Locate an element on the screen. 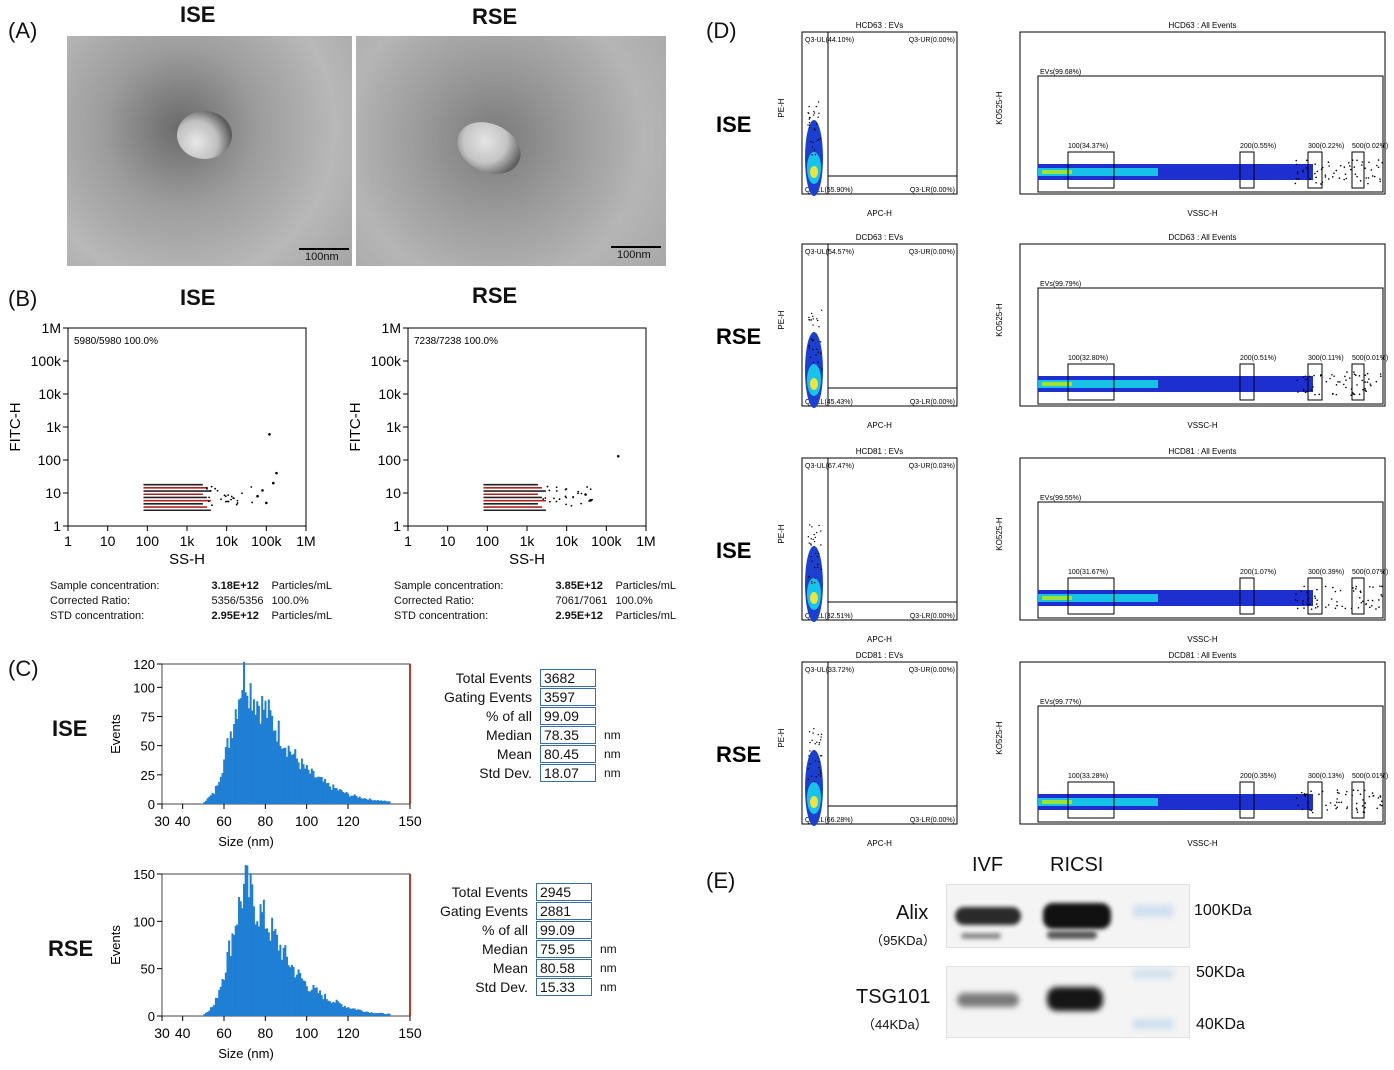 The height and width of the screenshot is (1070, 1394). quadrant-plot-frame is located at coordinates (879, 539).